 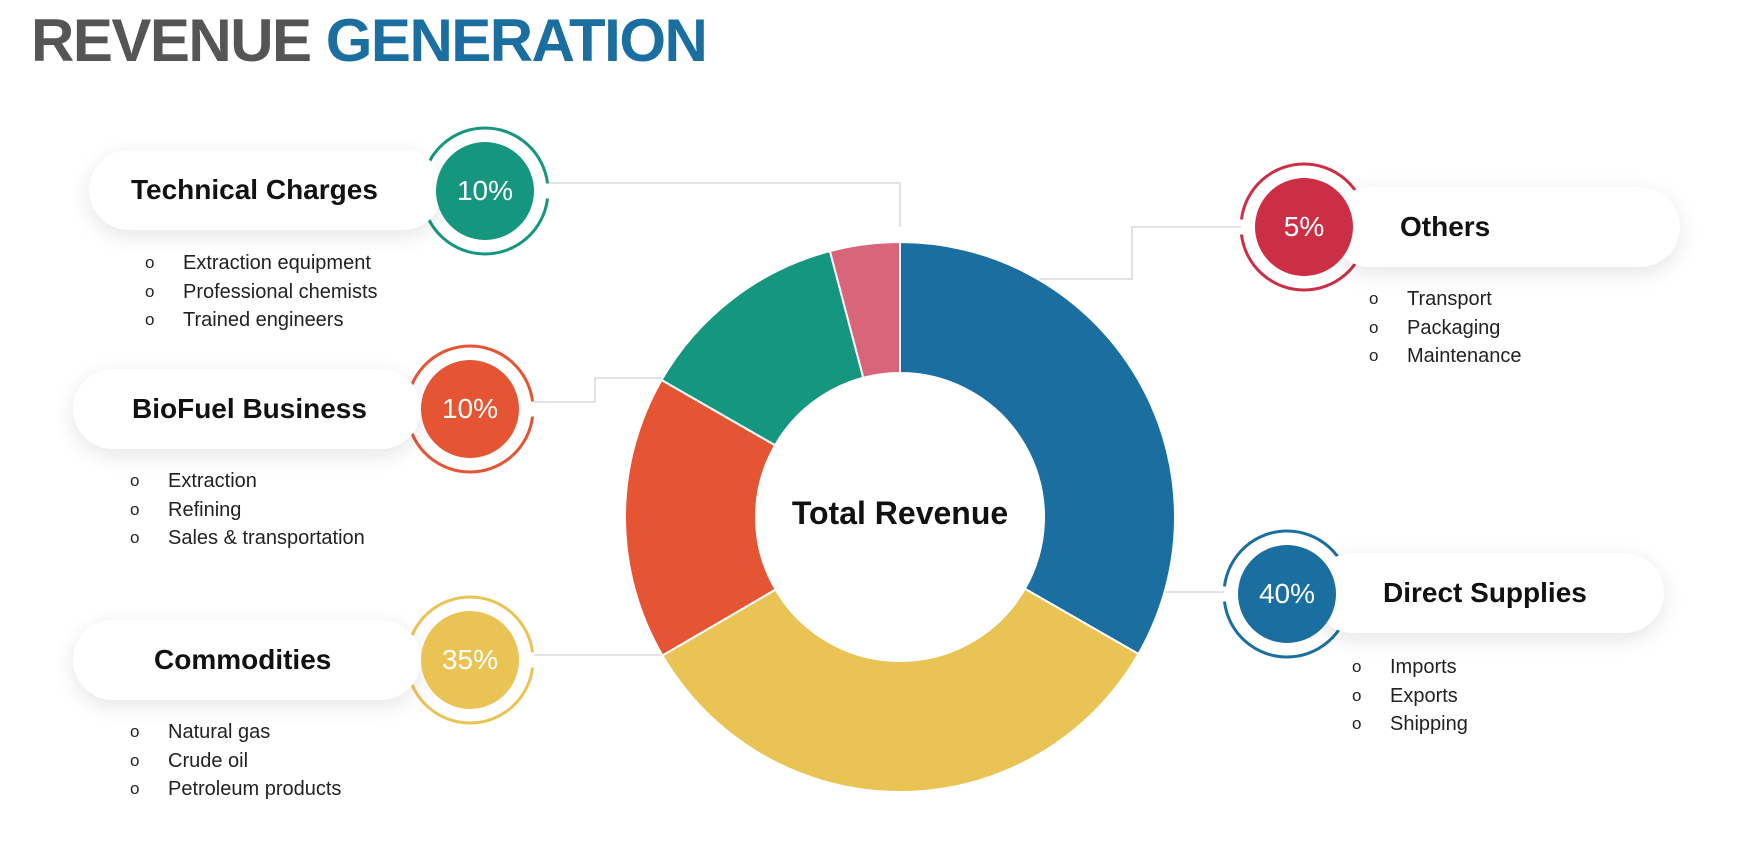 What do you see at coordinates (598, 390) in the screenshot?
I see `connector-biofuel` at bounding box center [598, 390].